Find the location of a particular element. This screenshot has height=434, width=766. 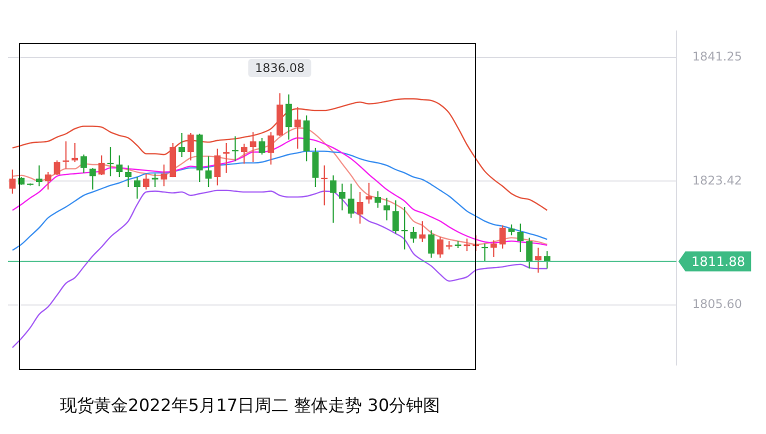

annotation: 1836.08 is located at coordinates (280, 68).